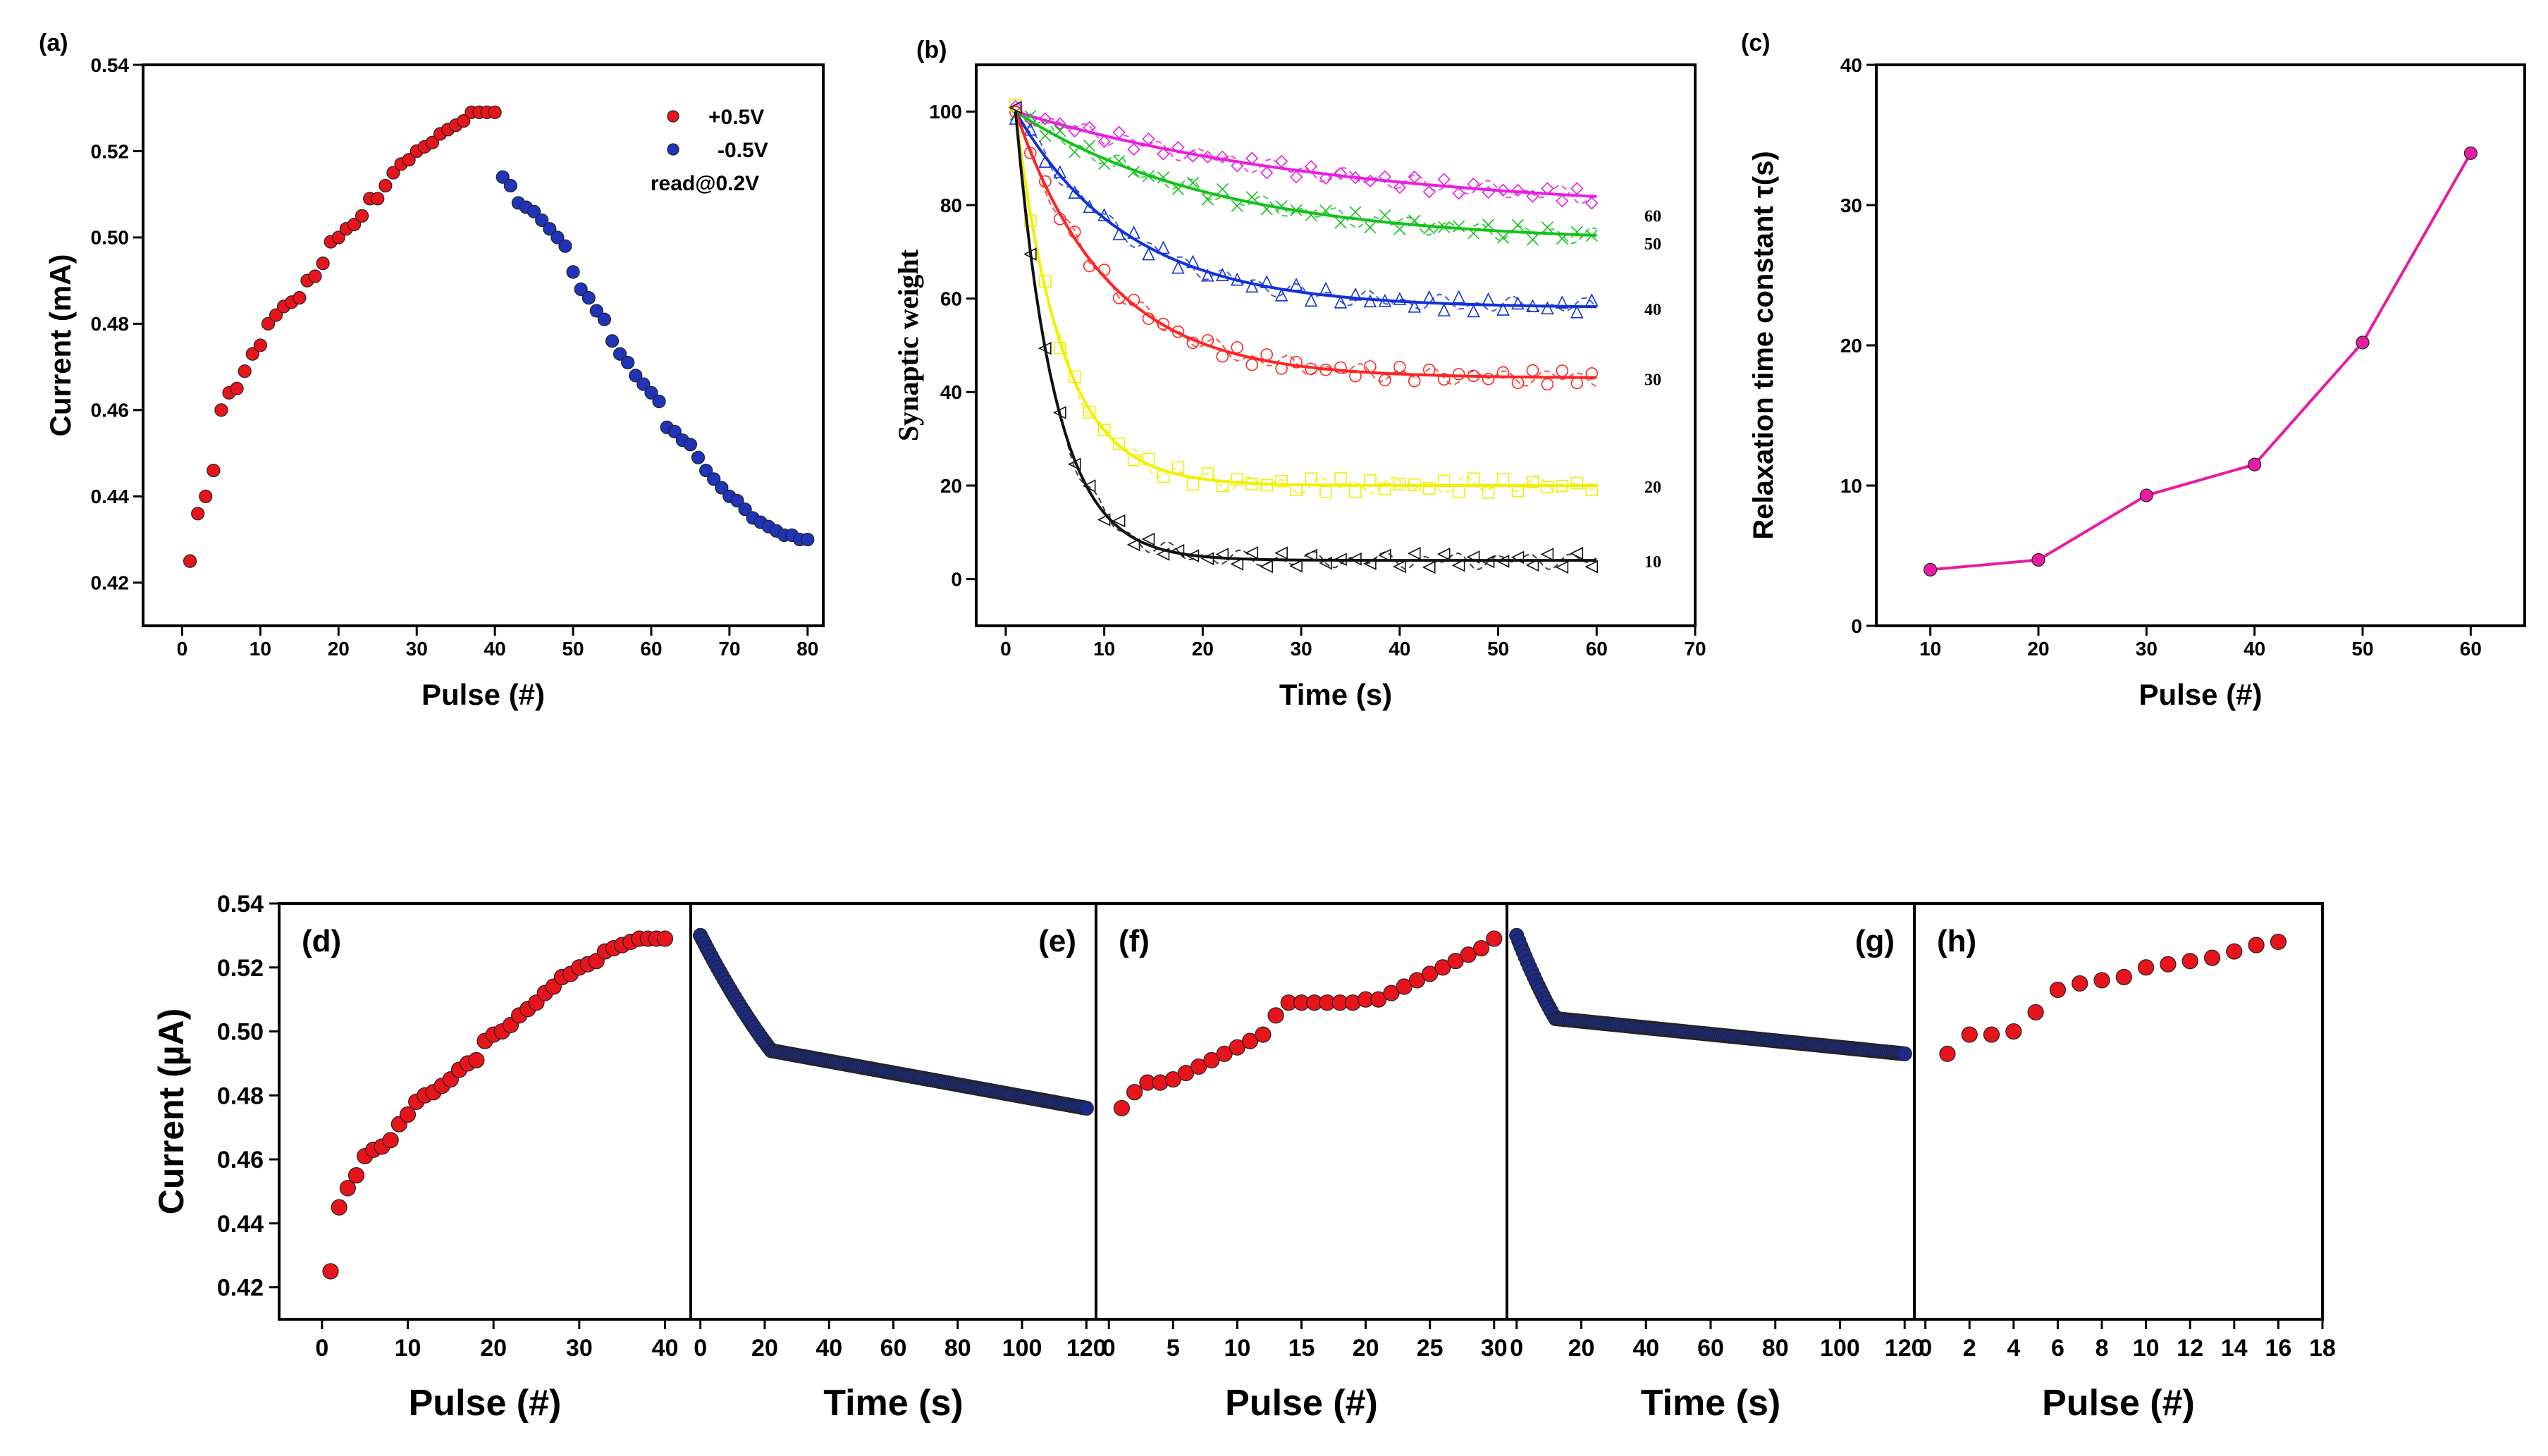 This screenshot has width=2548, height=1456. I want to click on panel-label-a: (a), so click(54, 43).